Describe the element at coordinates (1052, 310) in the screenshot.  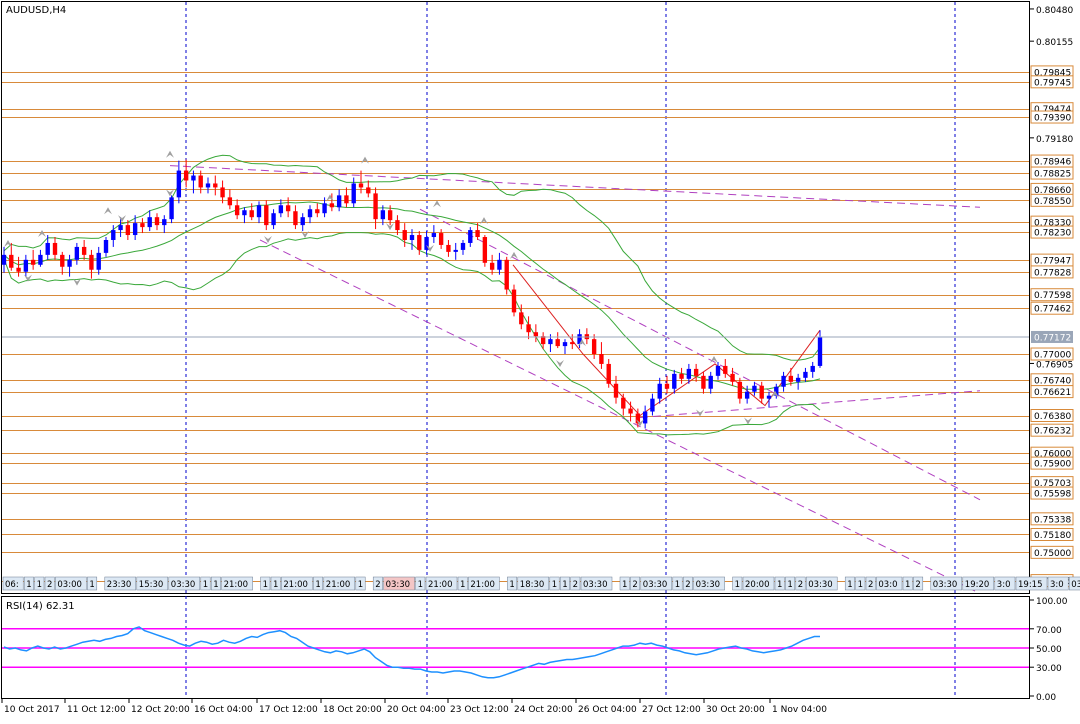
I see `level-price-label: 0.77462` at that location.